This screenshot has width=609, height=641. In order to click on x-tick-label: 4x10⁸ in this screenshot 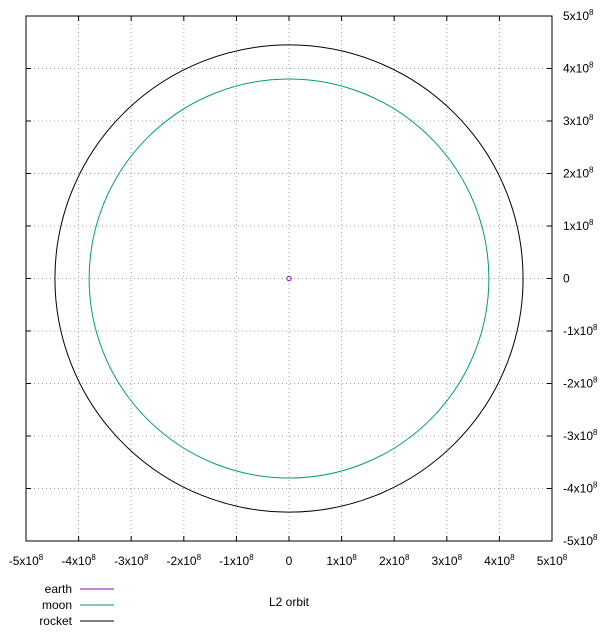, I will do `click(499, 560)`.